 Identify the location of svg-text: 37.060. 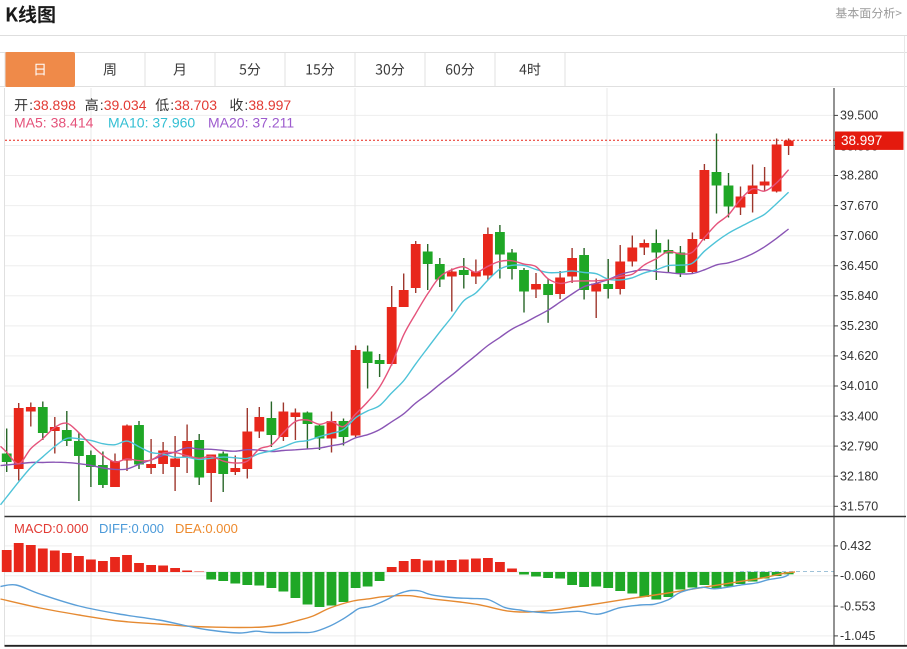
(859, 236).